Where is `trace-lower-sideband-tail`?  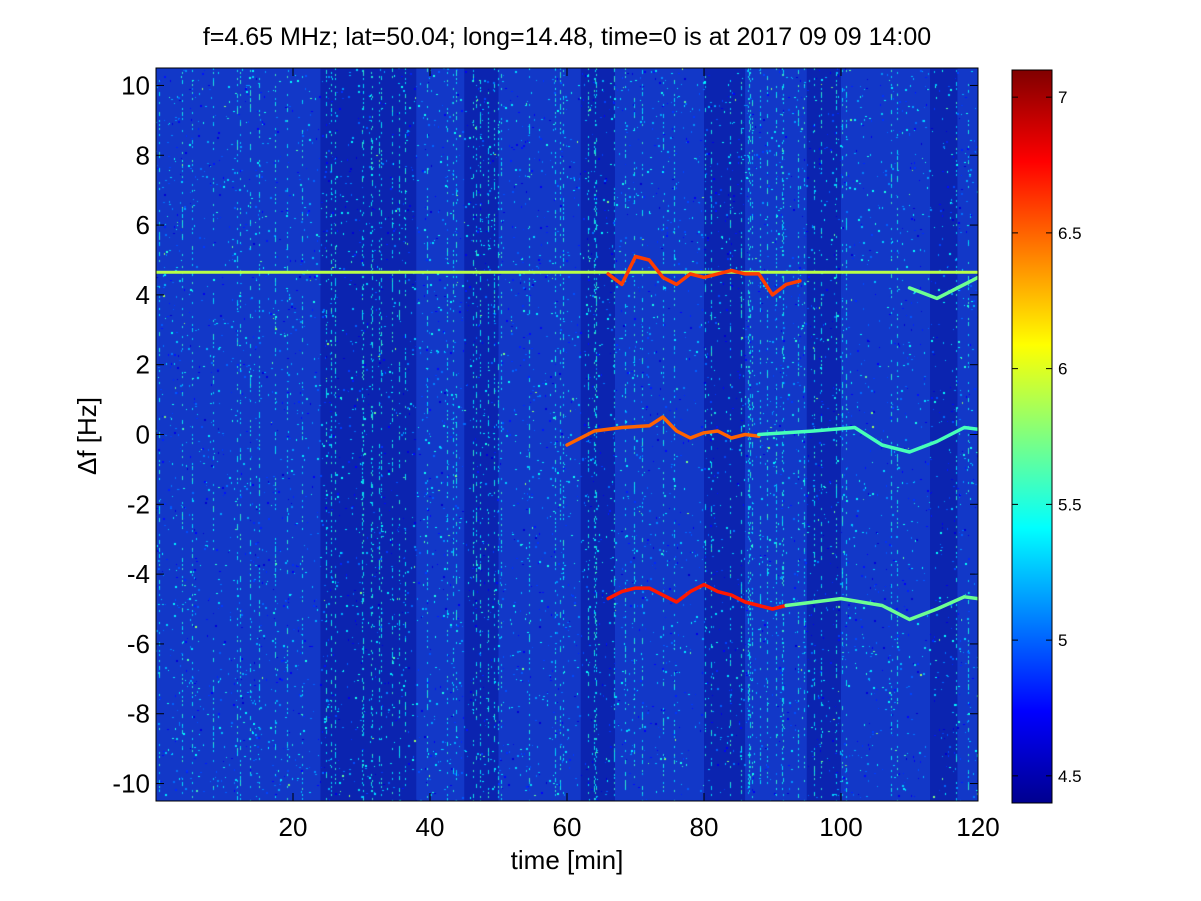
trace-lower-sideband-tail is located at coordinates (881, 608).